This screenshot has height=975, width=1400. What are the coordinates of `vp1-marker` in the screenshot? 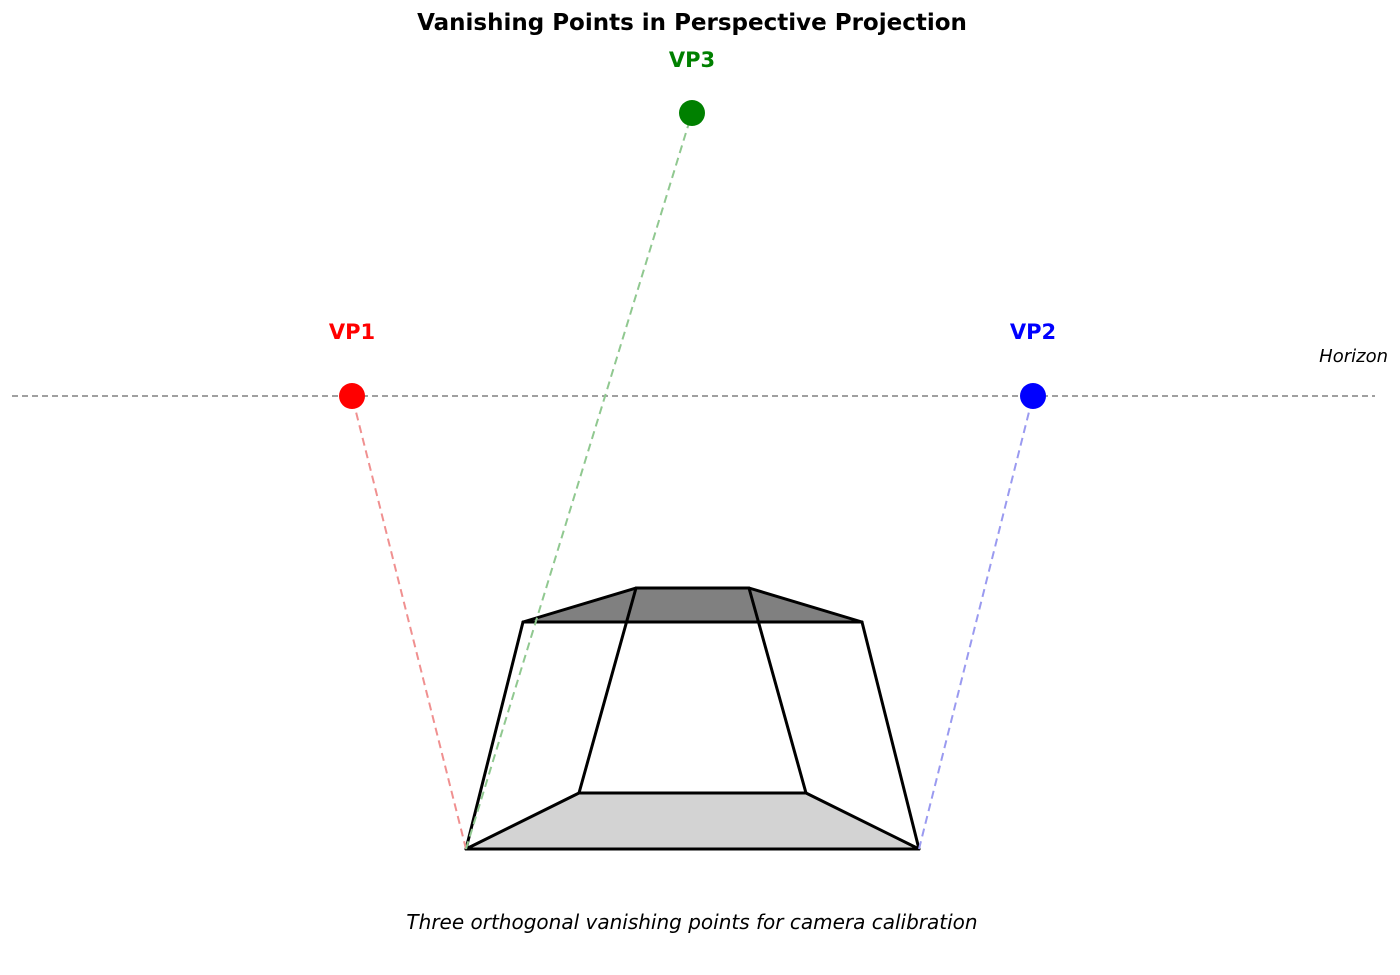 It's located at (352, 396).